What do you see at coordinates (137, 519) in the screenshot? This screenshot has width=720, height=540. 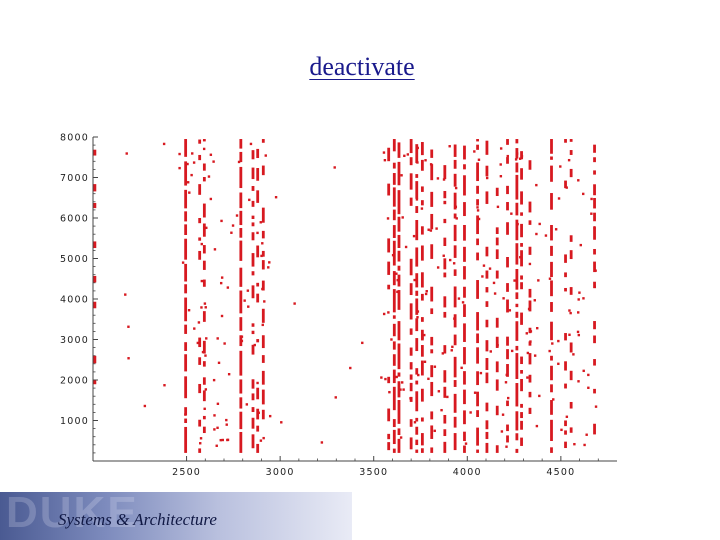 I see `footer-text: Systems & Architecture` at bounding box center [137, 519].